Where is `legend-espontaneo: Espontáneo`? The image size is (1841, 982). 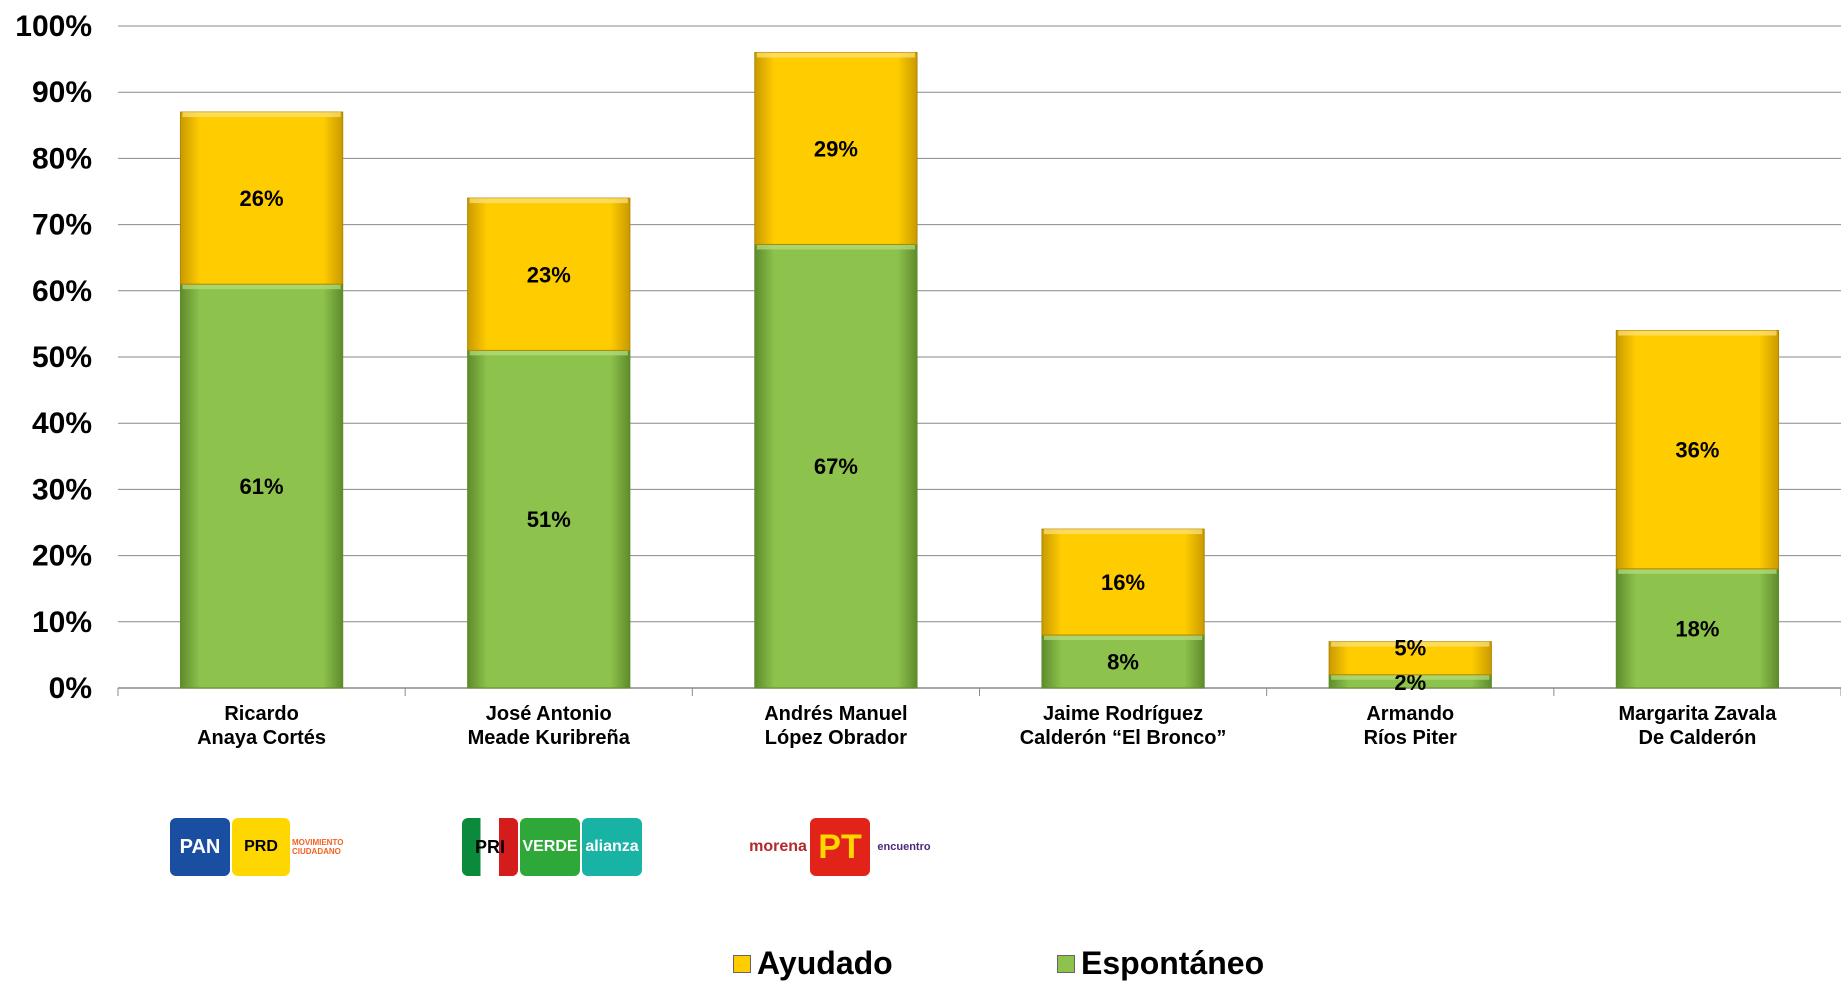 legend-espontaneo: Espontáneo is located at coordinates (1160, 963).